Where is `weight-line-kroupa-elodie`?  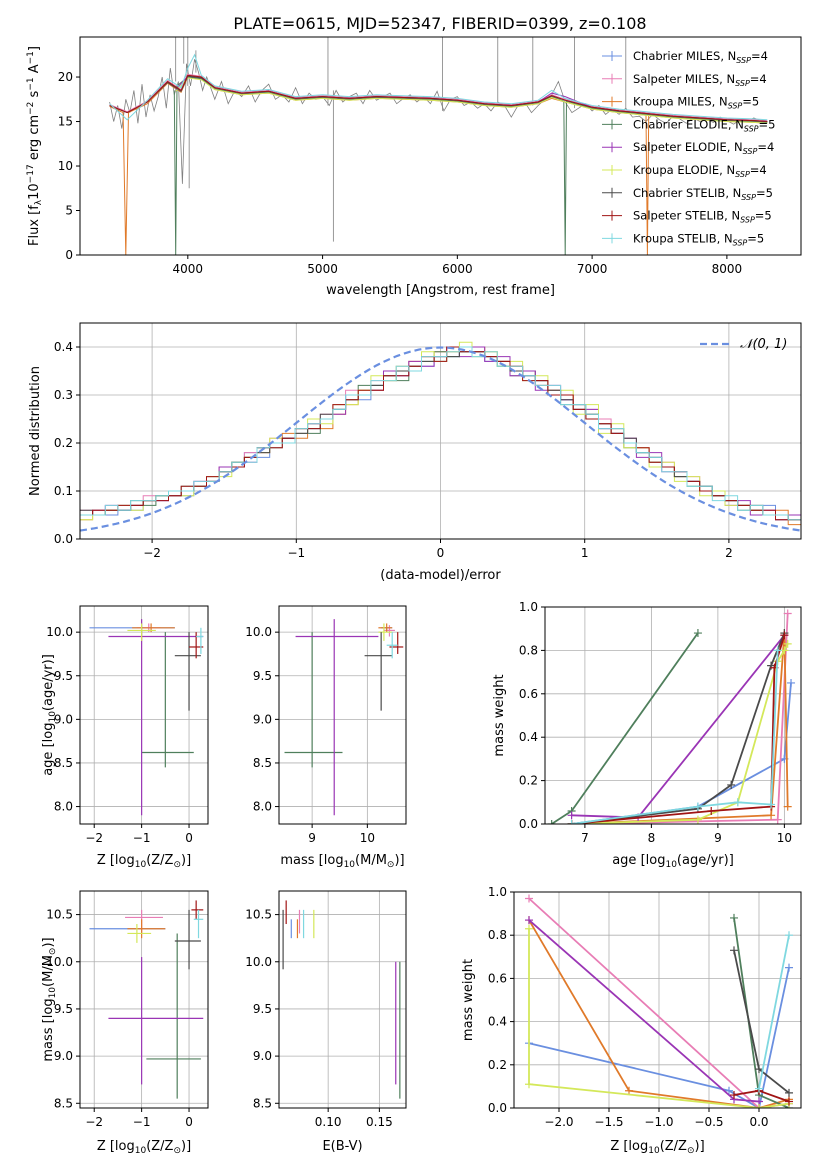
weight-line-kroupa-elodie is located at coordinates (659, 1018).